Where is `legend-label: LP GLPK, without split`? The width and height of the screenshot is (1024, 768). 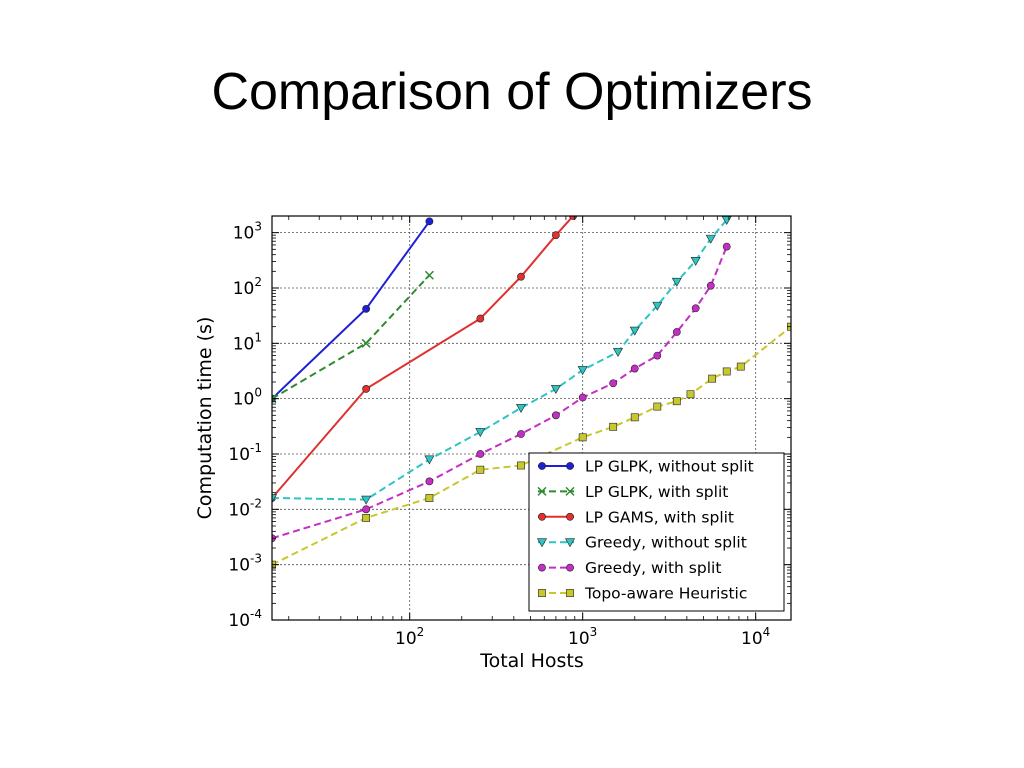
legend-label: LP GLPK, without split is located at coordinates (669, 467).